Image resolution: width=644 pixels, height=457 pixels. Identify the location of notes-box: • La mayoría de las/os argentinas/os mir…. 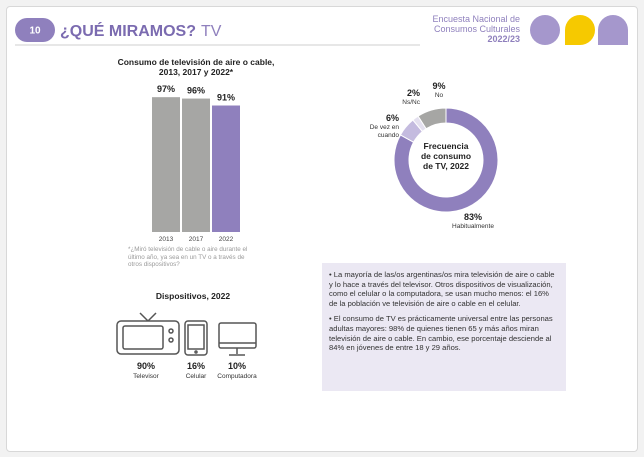
(444, 327).